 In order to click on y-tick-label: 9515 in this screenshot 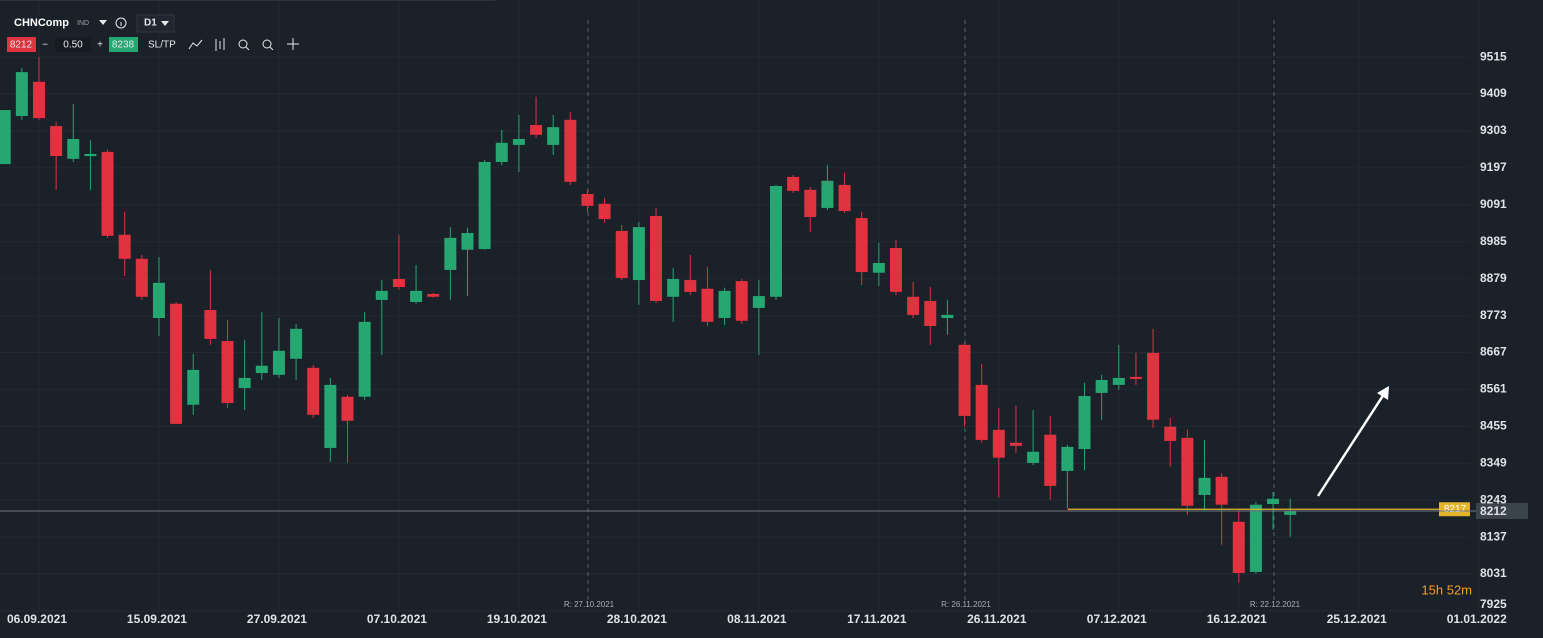, I will do `click(1493, 56)`.